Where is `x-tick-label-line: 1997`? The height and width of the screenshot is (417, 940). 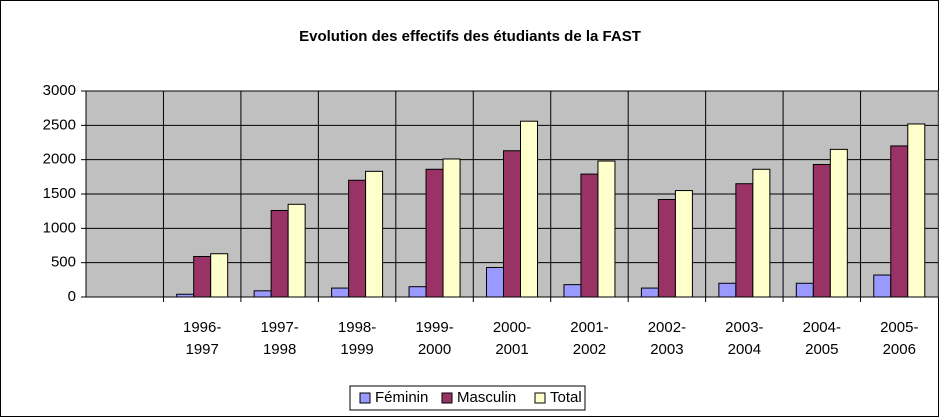 x-tick-label-line: 1997 is located at coordinates (201, 349).